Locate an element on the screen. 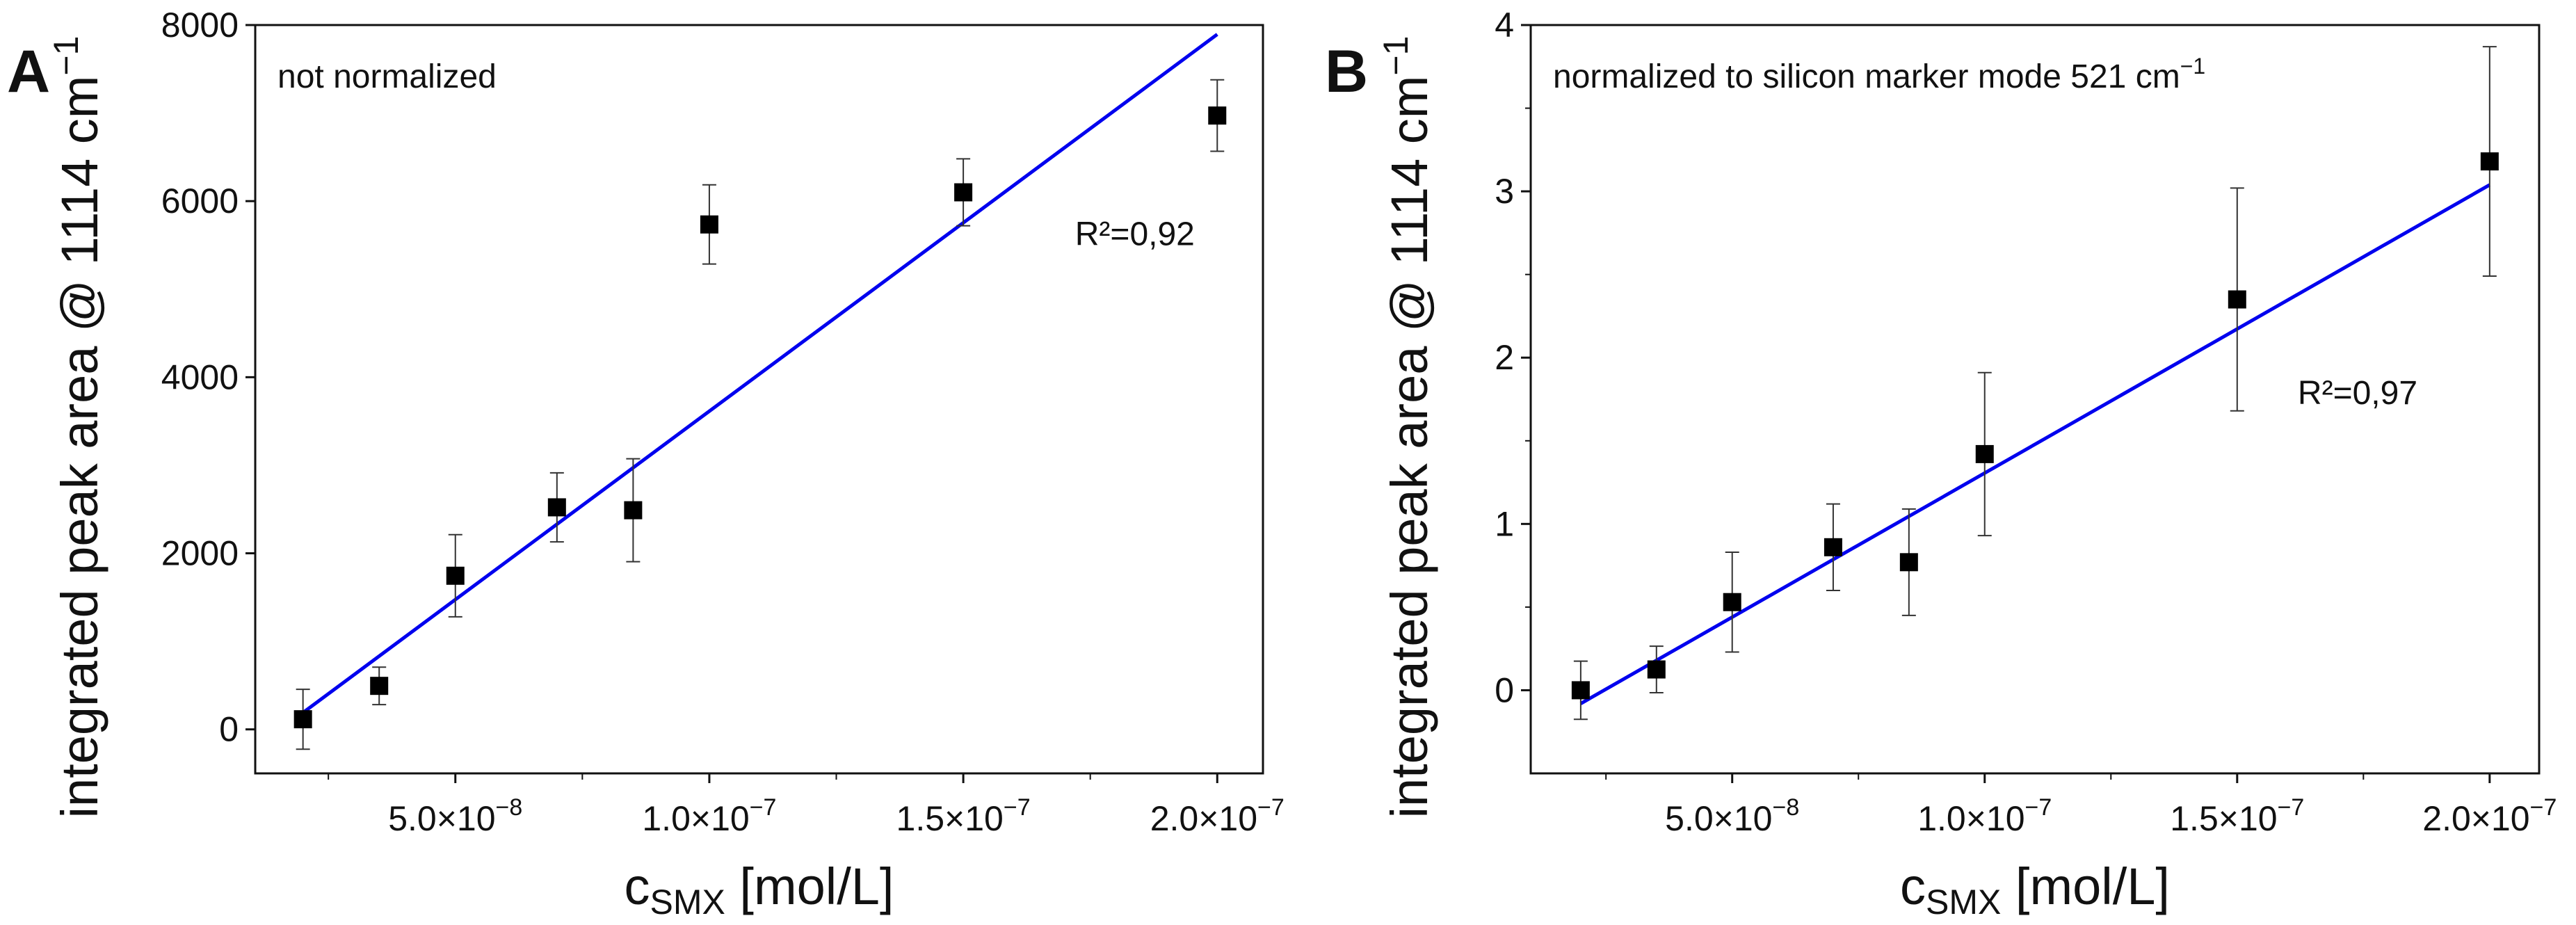 This screenshot has width=2576, height=925. r-squared-label: R²=0,92 is located at coordinates (1135, 234).